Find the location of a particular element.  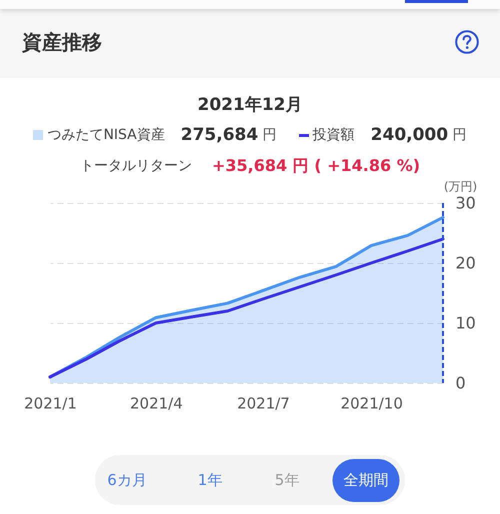

text: 275,684 円 is located at coordinates (228, 135).